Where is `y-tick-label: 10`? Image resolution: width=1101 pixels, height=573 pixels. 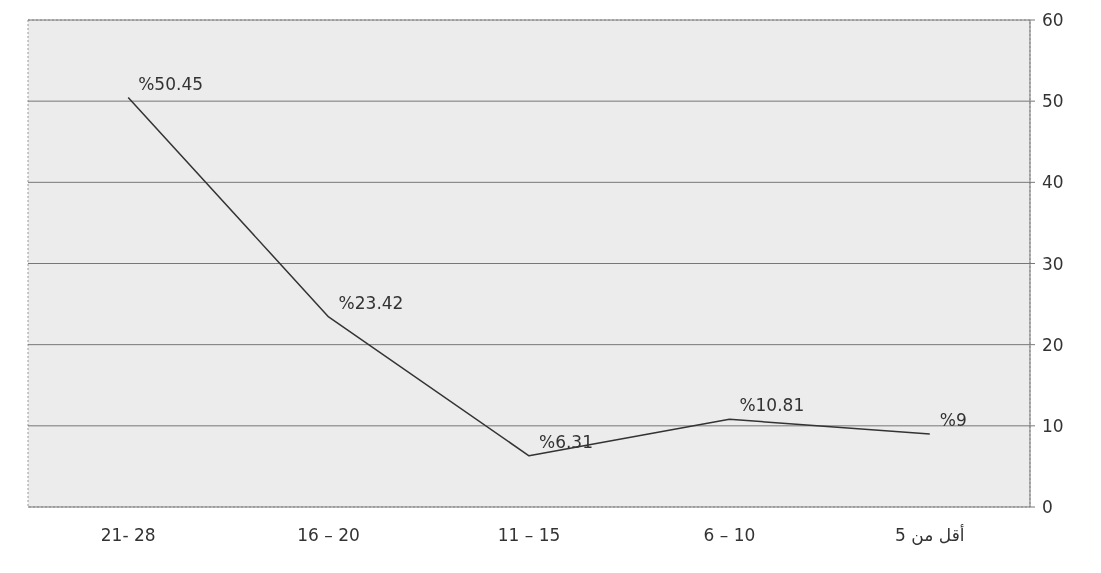
y-tick-label: 10 is located at coordinates (1053, 425).